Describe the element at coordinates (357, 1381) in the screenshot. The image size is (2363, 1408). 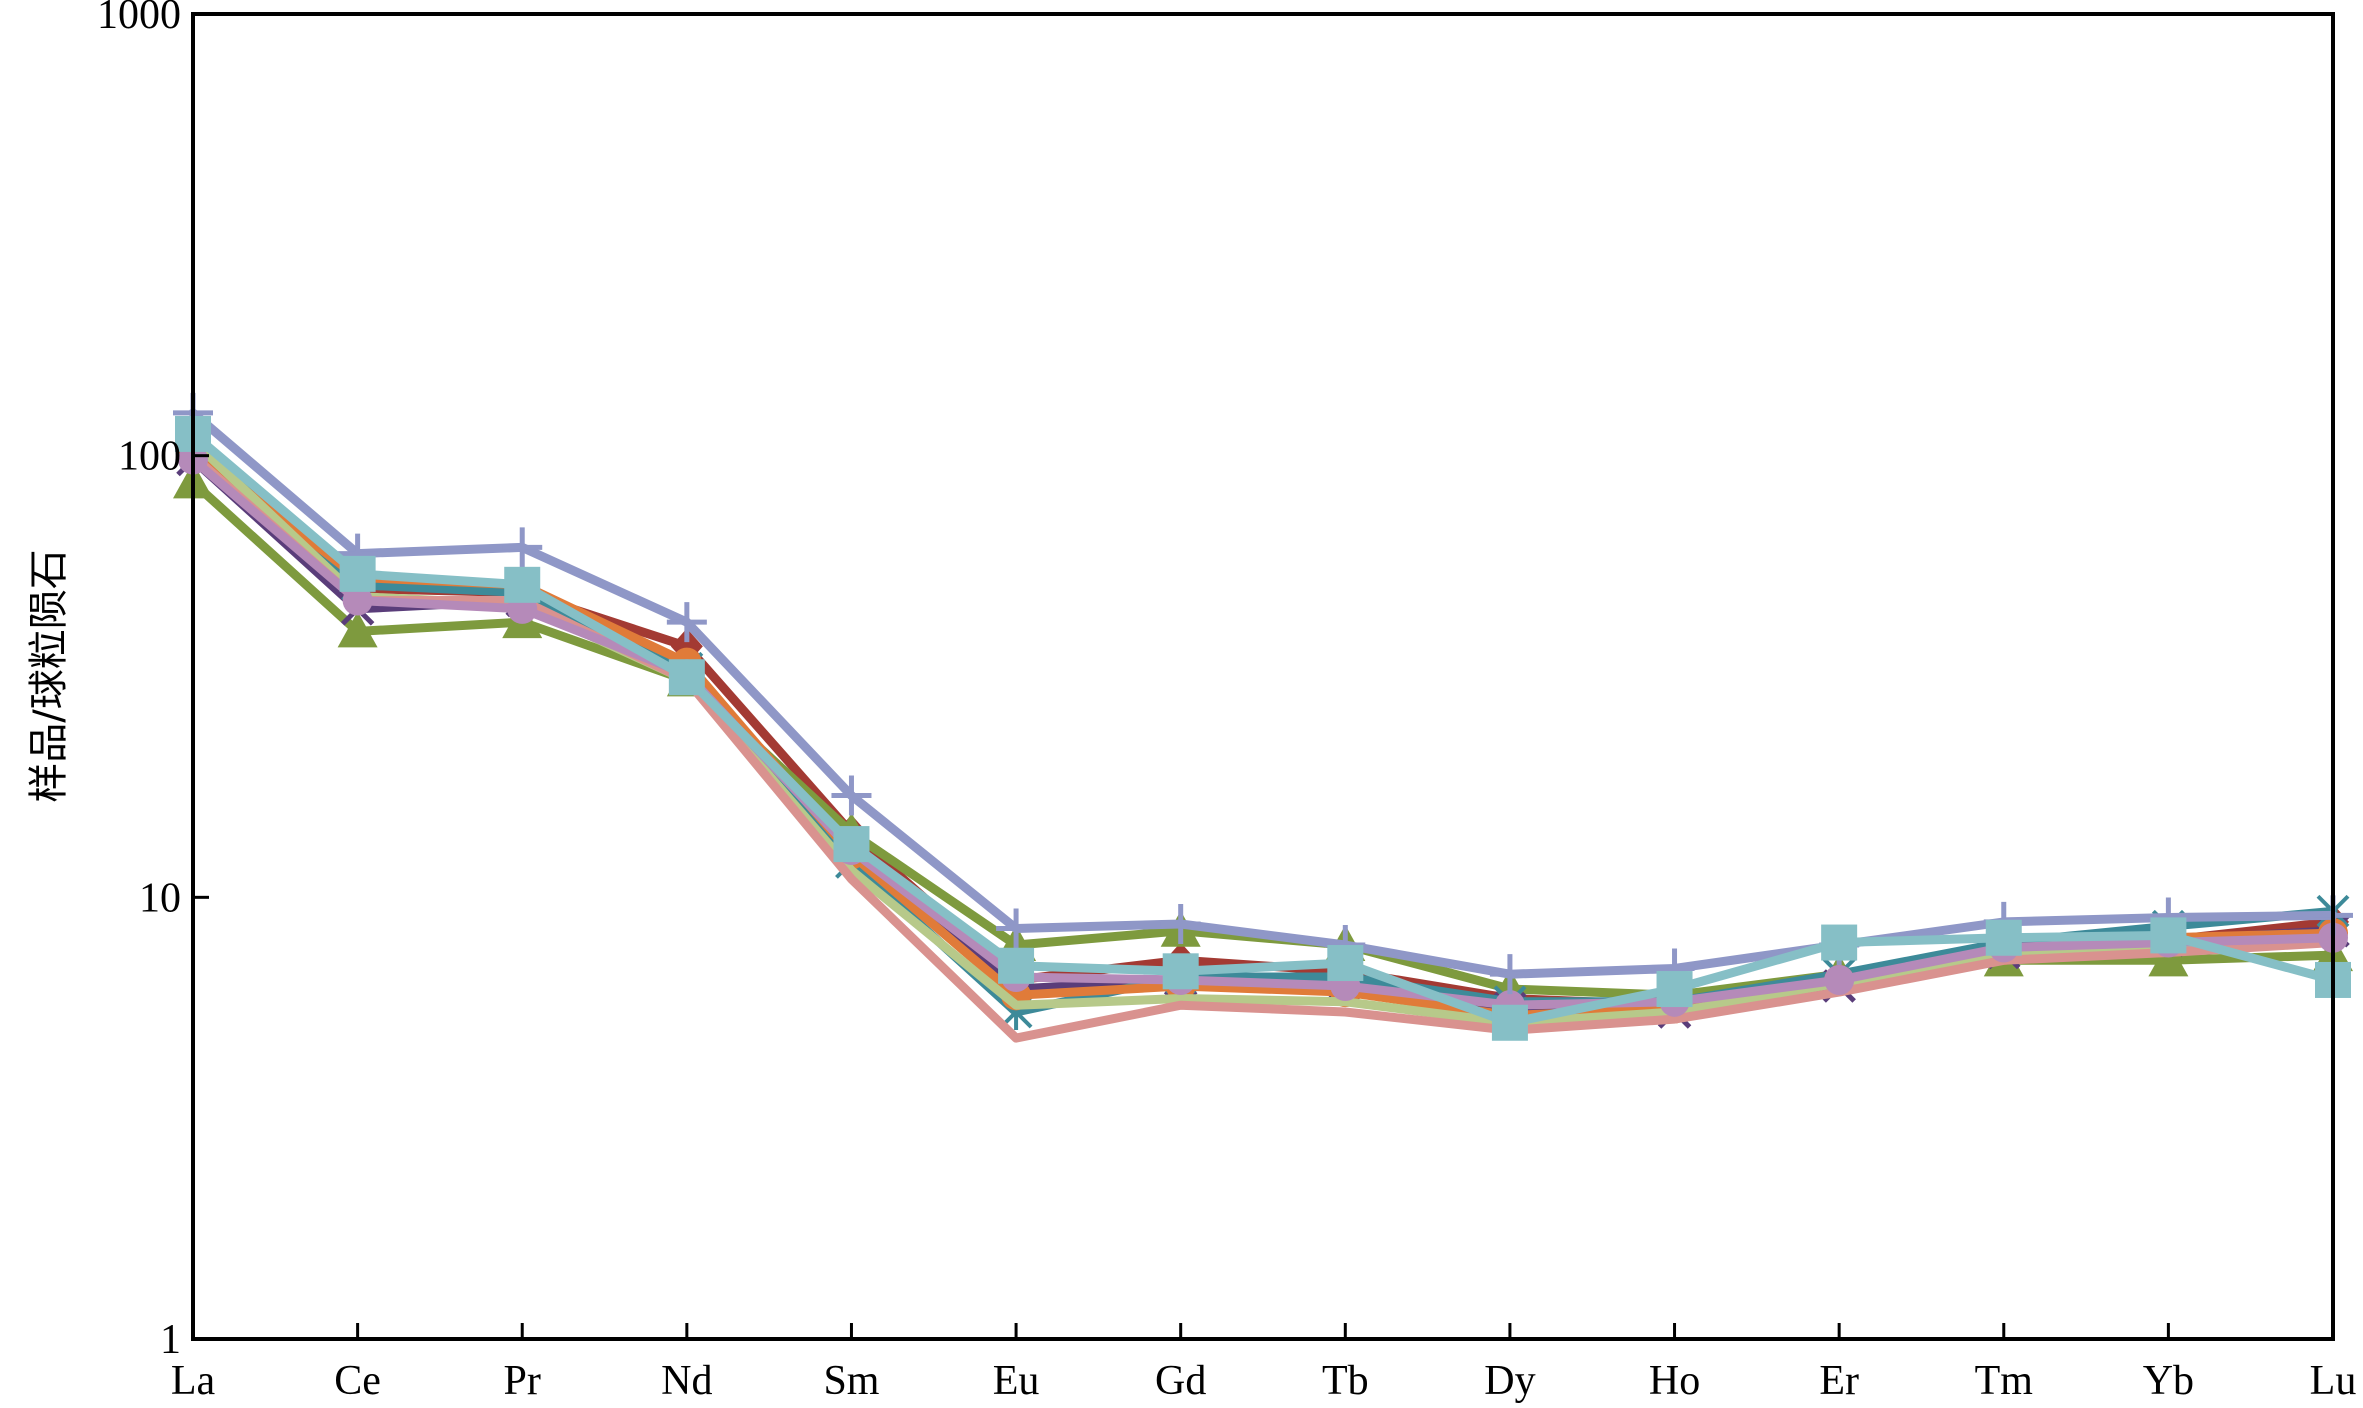
I see `x-tick-label: Ce` at that location.